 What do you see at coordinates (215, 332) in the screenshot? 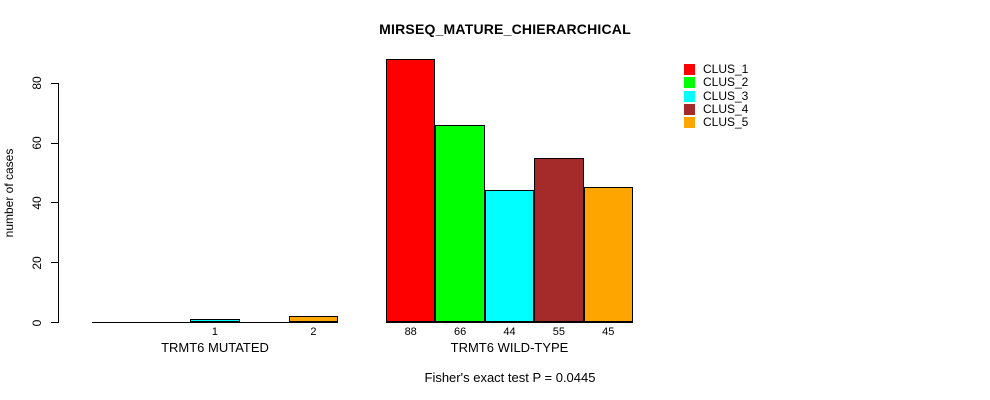
I see `bar-value-label: 1` at bounding box center [215, 332].